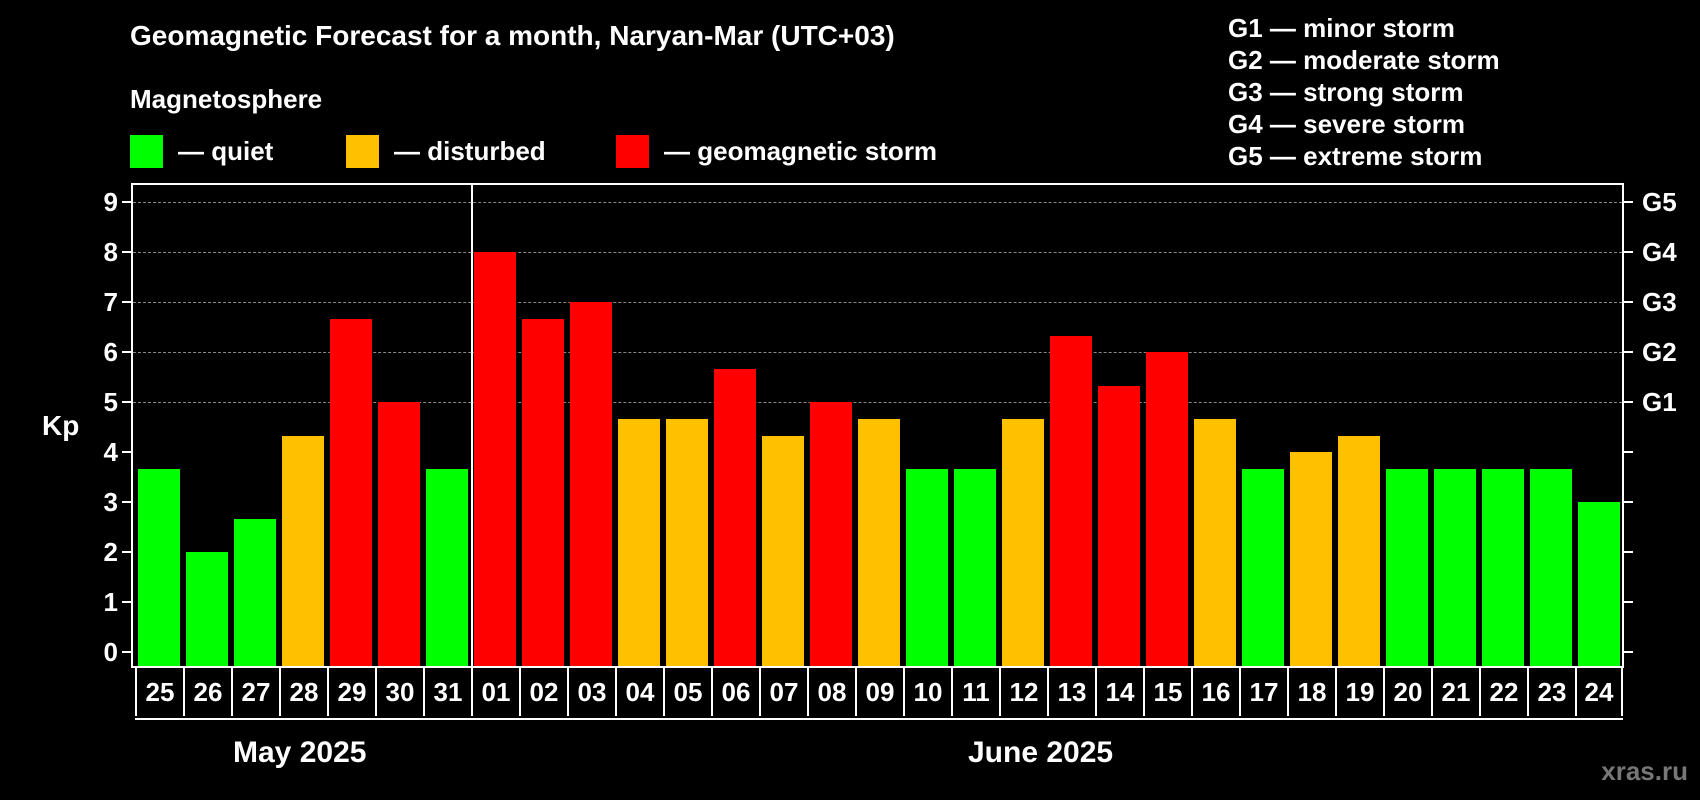 Image resolution: width=1700 pixels, height=800 pixels. I want to click on g-level-label: G3, so click(1659, 302).